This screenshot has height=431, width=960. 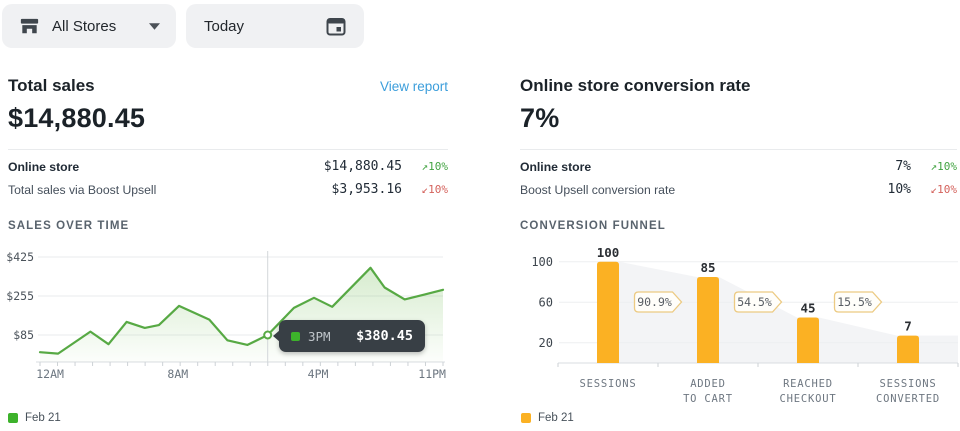 What do you see at coordinates (432, 374) in the screenshot?
I see `svg-text: 11PM` at bounding box center [432, 374].